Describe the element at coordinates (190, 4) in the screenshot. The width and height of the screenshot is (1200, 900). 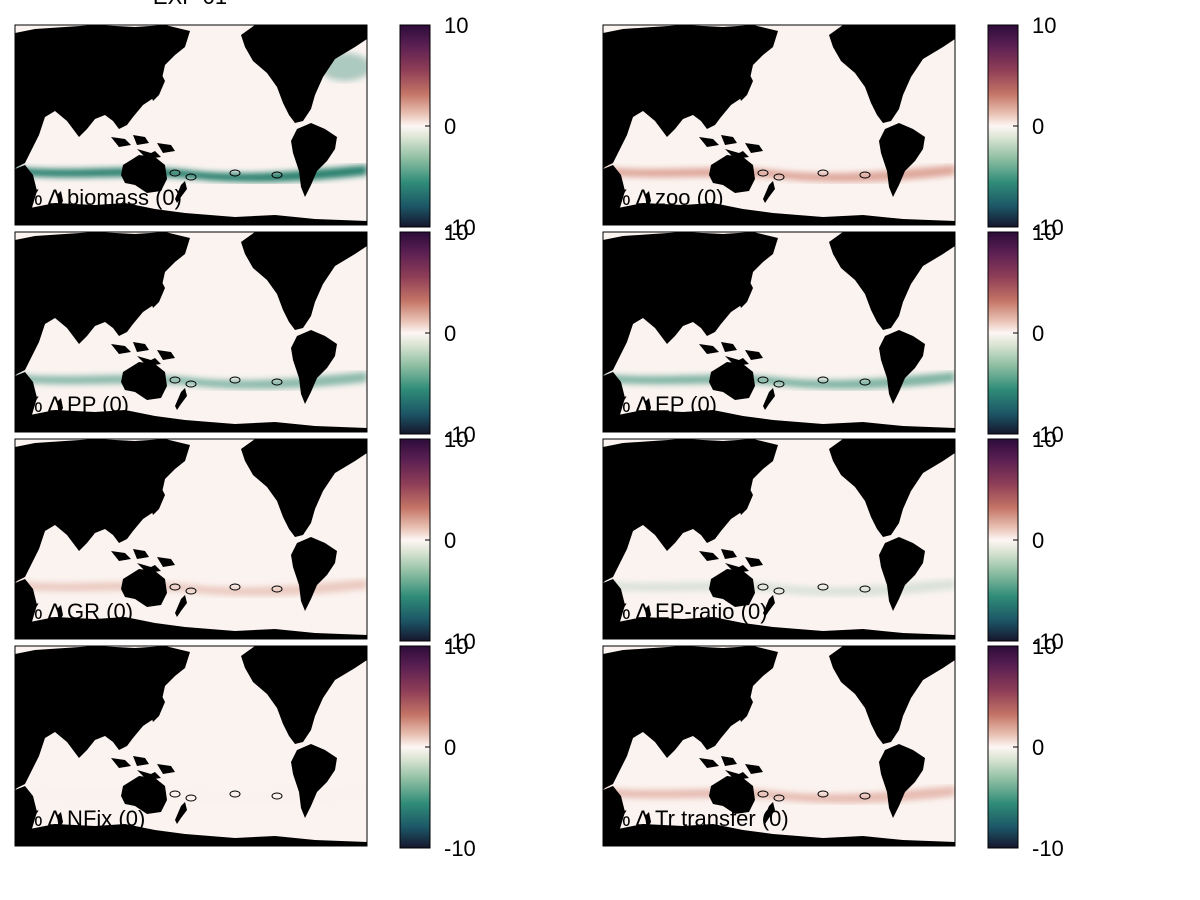
I see `figure-title: EXP 01` at that location.